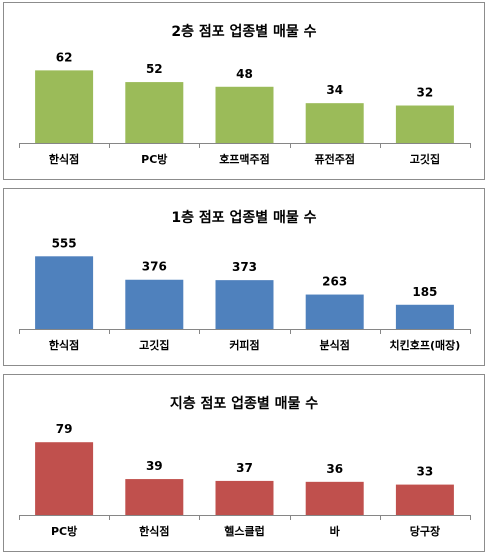 The image size is (490, 559). What do you see at coordinates (243, 31) in the screenshot?
I see `chart-title: 2층 점포 업종별 매물 수` at bounding box center [243, 31].